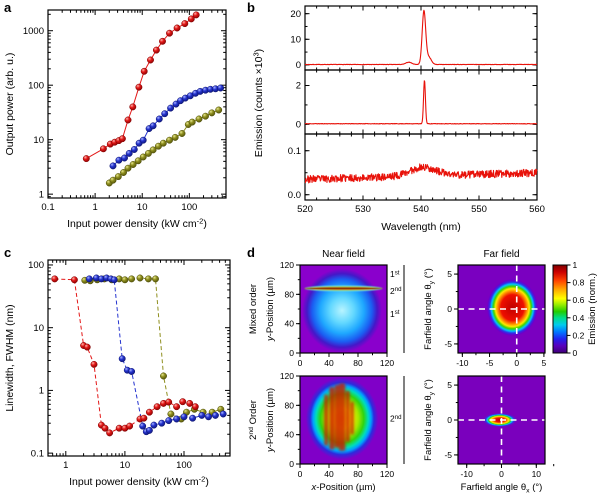  Describe the element at coordinates (579, 318) in the screenshot. I see `svg-text: 0.4` at that location.